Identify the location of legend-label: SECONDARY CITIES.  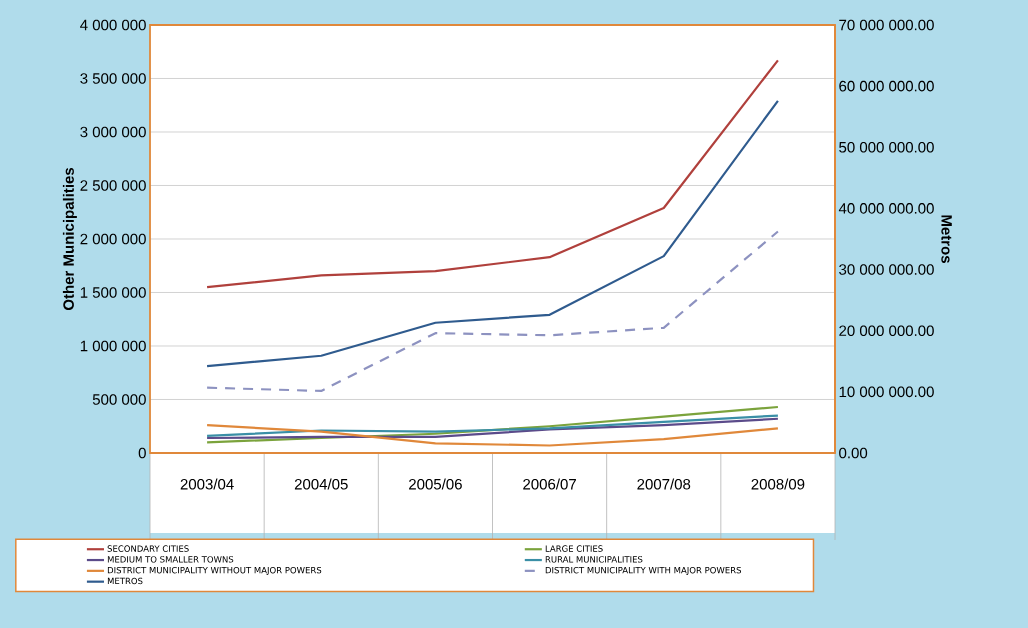
(148, 548).